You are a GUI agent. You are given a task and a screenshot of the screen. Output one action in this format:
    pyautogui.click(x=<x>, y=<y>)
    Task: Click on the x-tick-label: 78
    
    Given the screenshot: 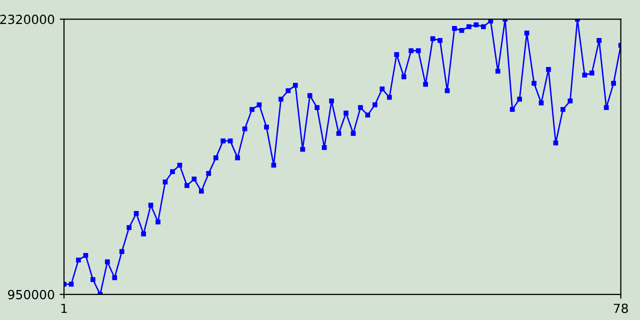 What is the action you would take?
    pyautogui.click(x=621, y=309)
    